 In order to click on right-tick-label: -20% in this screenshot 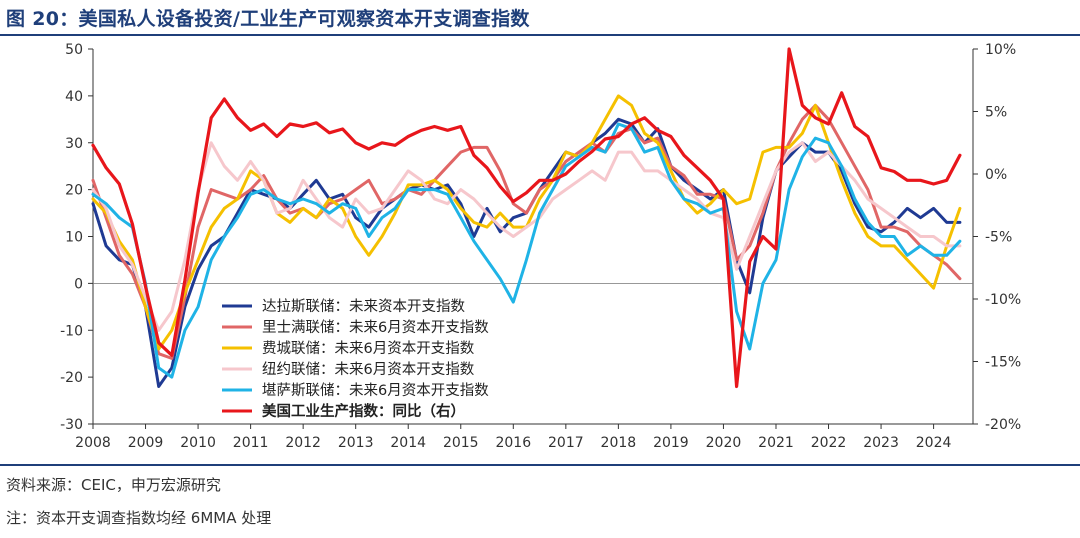, I will do `click(1003, 425)`.